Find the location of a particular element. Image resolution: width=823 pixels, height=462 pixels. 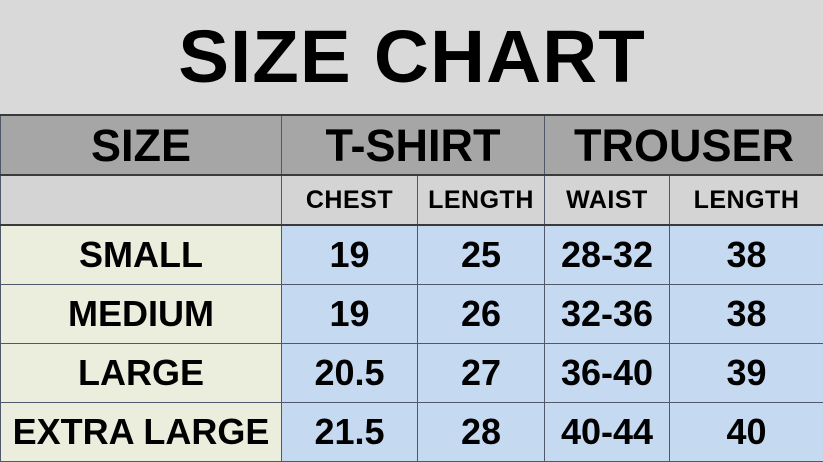

cell-size: MEDIUM is located at coordinates (141, 313).